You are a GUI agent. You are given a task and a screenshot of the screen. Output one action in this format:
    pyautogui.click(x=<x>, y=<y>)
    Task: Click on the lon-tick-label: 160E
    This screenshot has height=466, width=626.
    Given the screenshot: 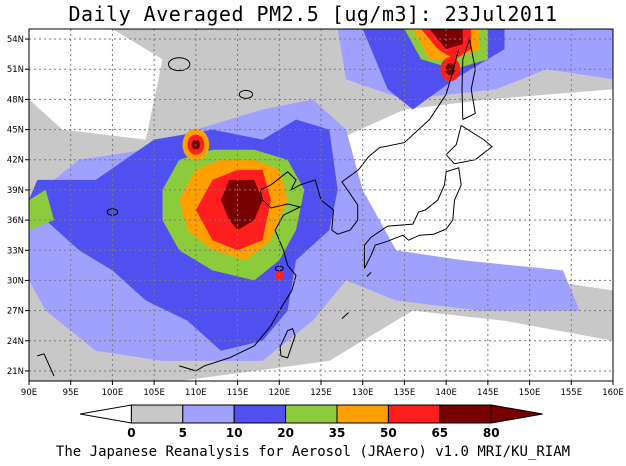 What is the action you would take?
    pyautogui.click(x=613, y=393)
    